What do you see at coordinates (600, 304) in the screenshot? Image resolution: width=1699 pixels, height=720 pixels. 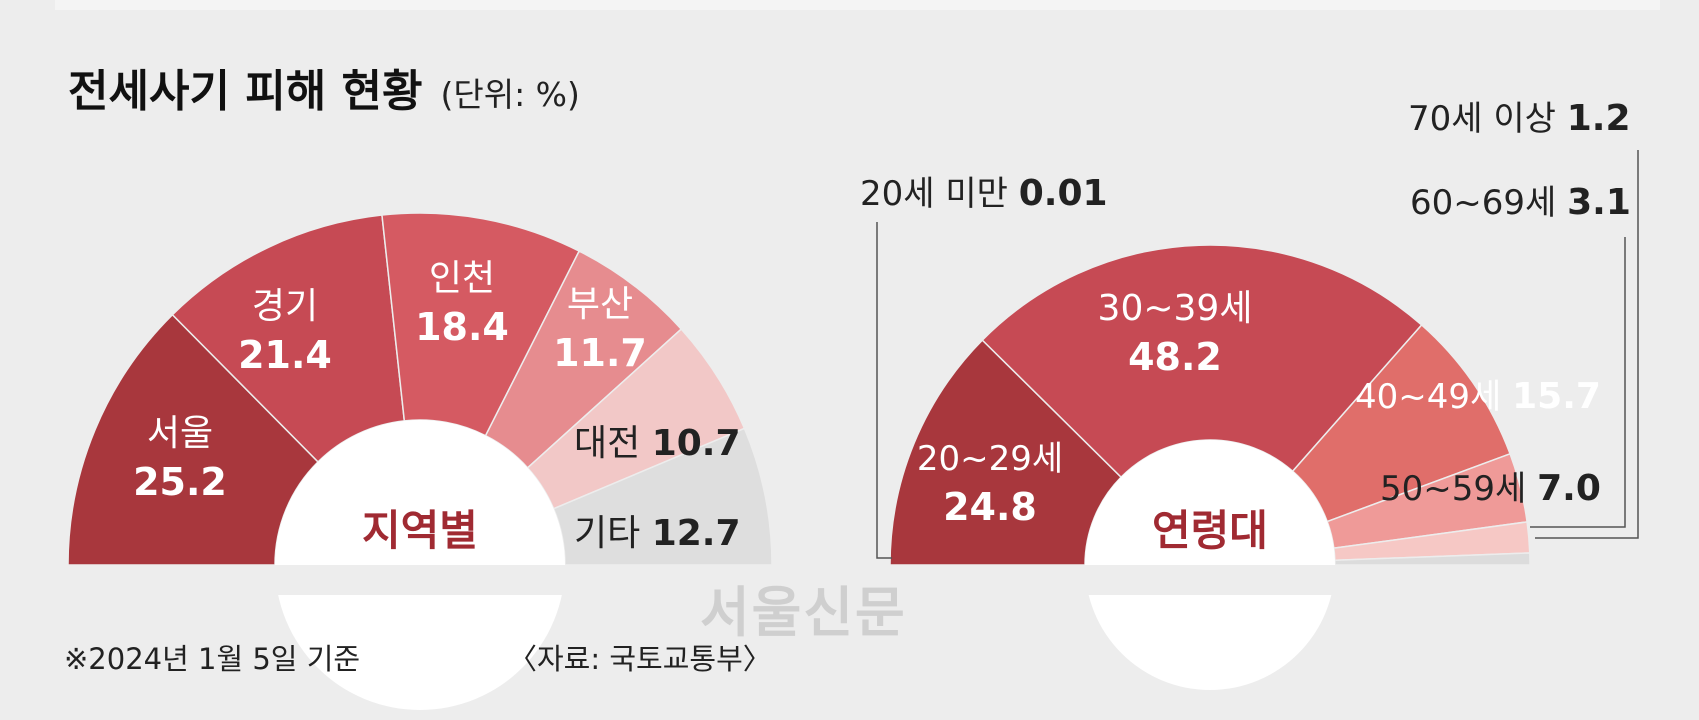 I see `region-category-label: 부산` at bounding box center [600, 304].